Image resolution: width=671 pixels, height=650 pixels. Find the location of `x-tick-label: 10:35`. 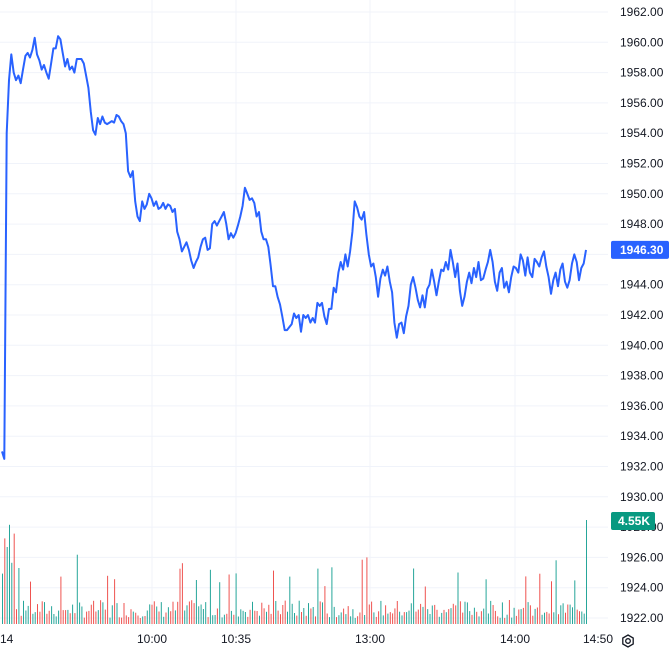

x-tick-label: 10:35 is located at coordinates (236, 639).